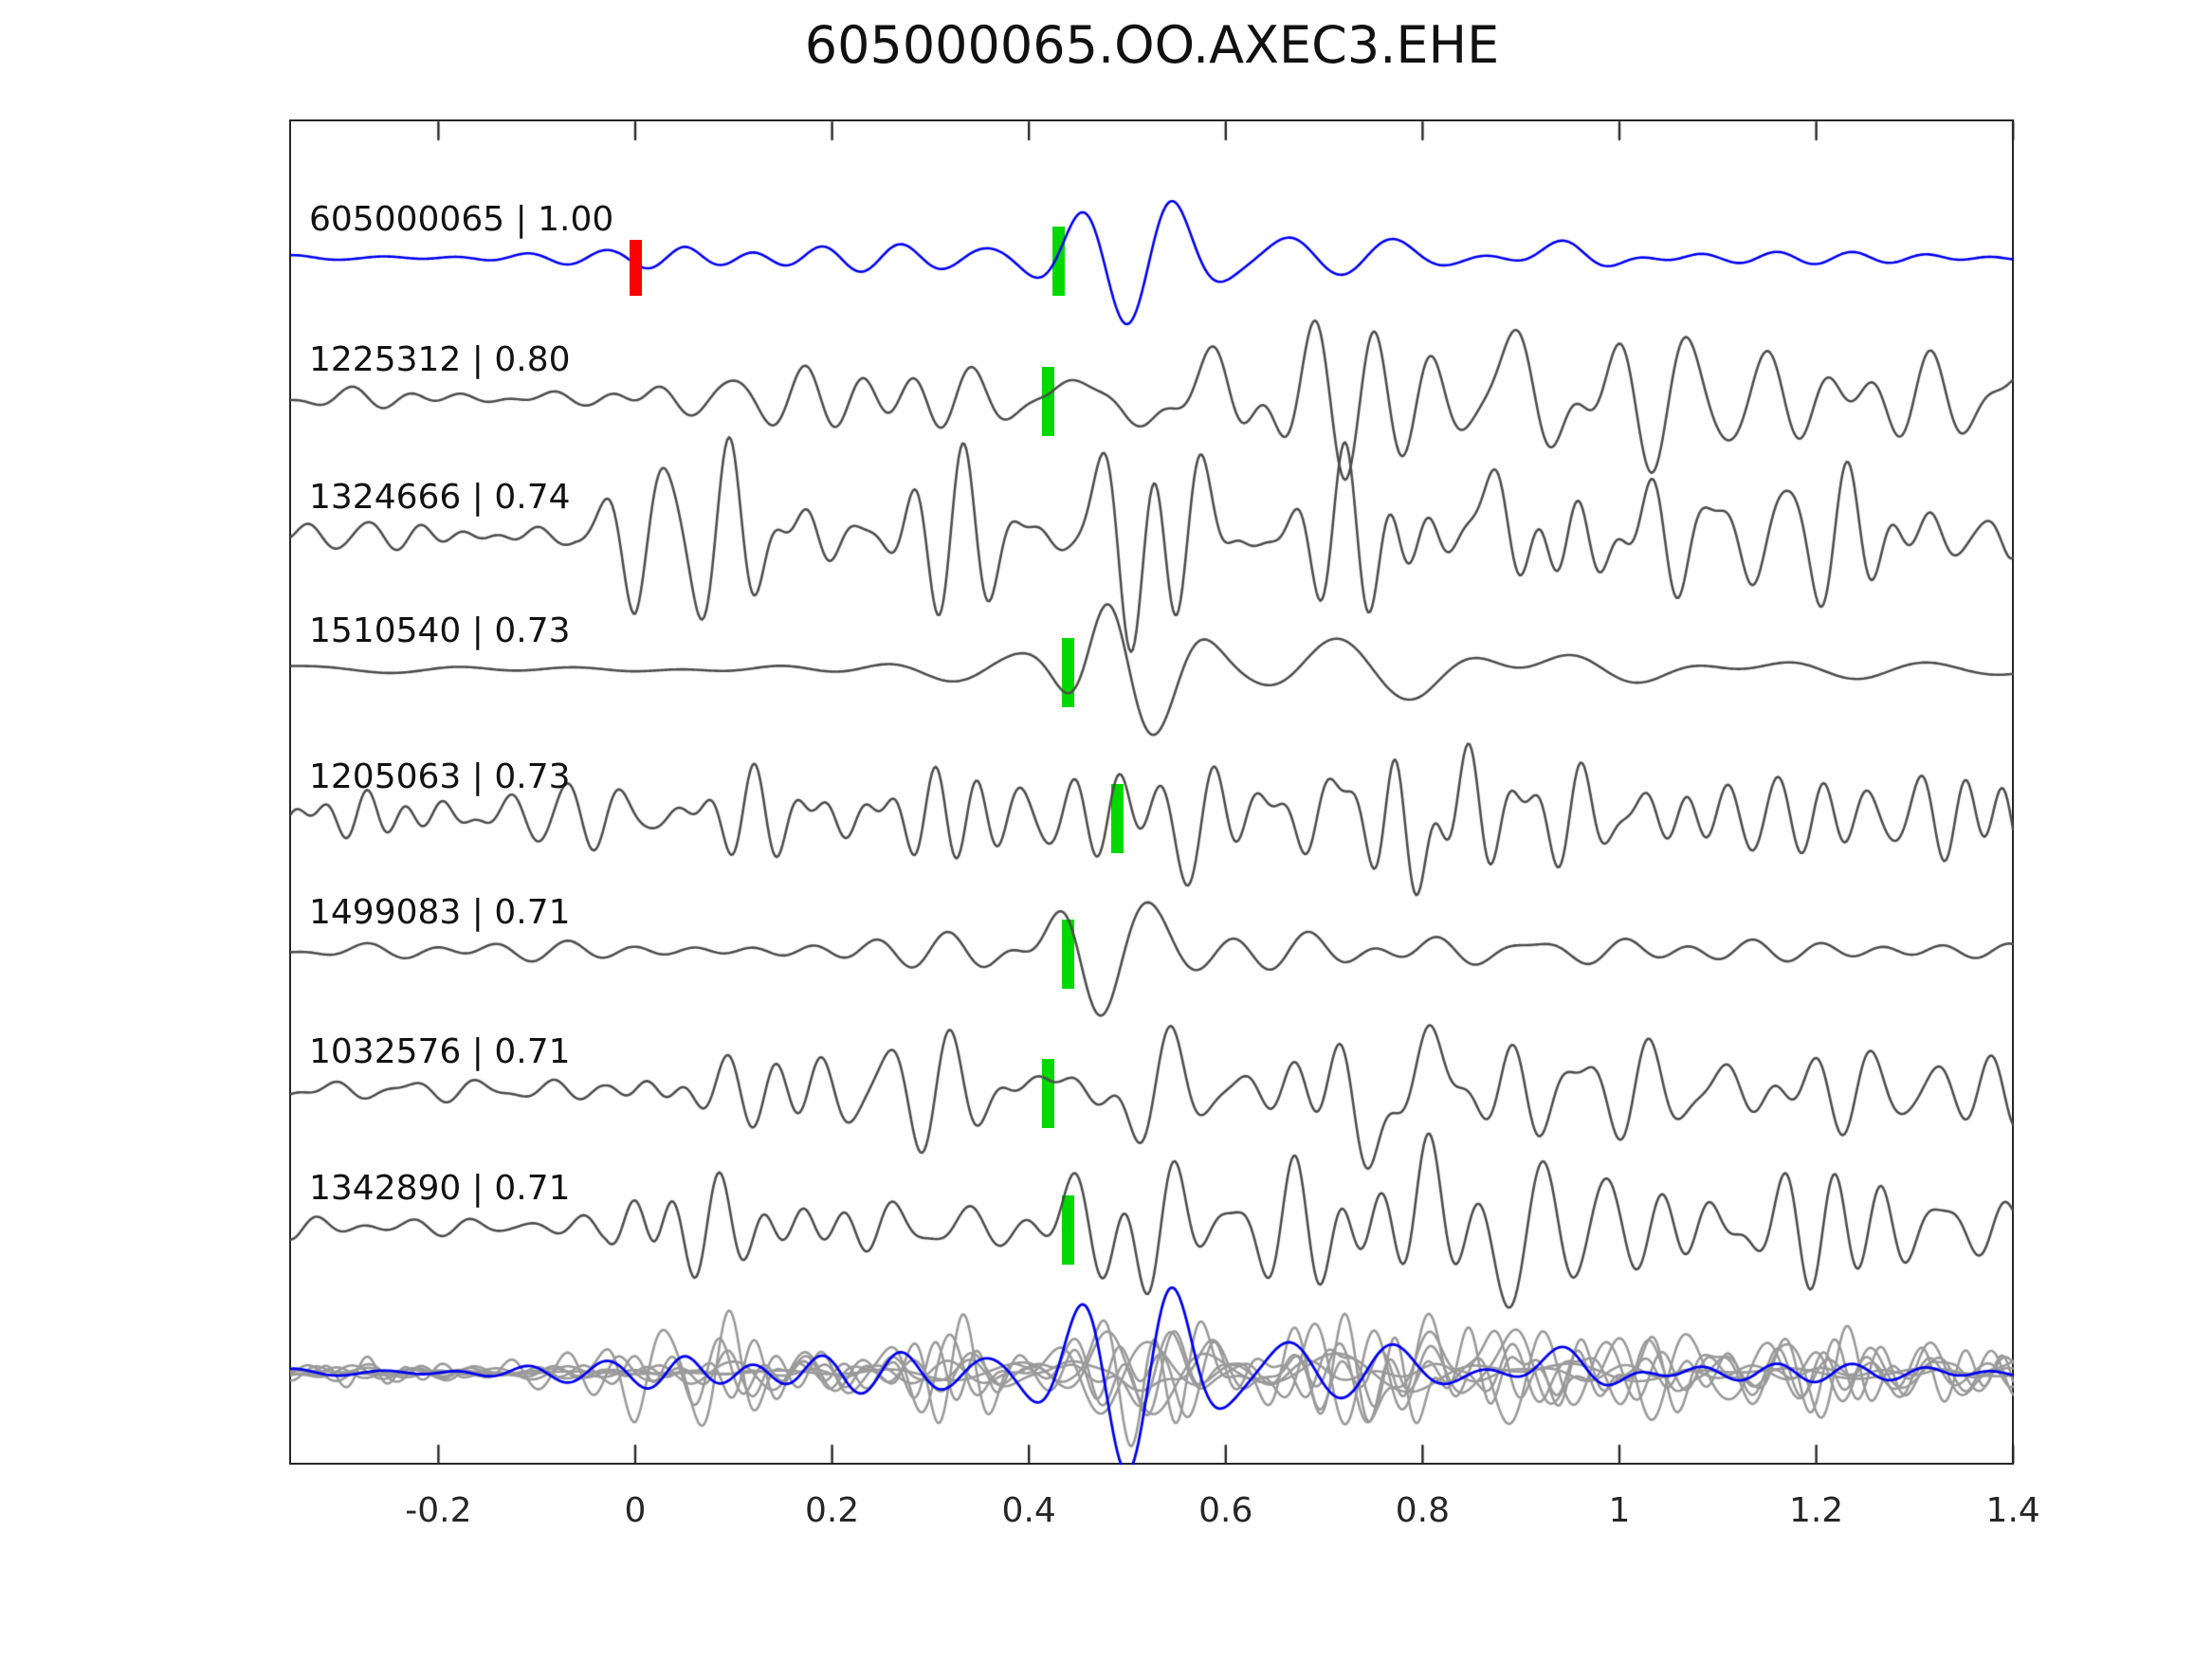 This screenshot has width=2212, height=1659. What do you see at coordinates (461, 219) in the screenshot?
I see `trace-label-605000065: 605000065 | 1.00` at bounding box center [461, 219].